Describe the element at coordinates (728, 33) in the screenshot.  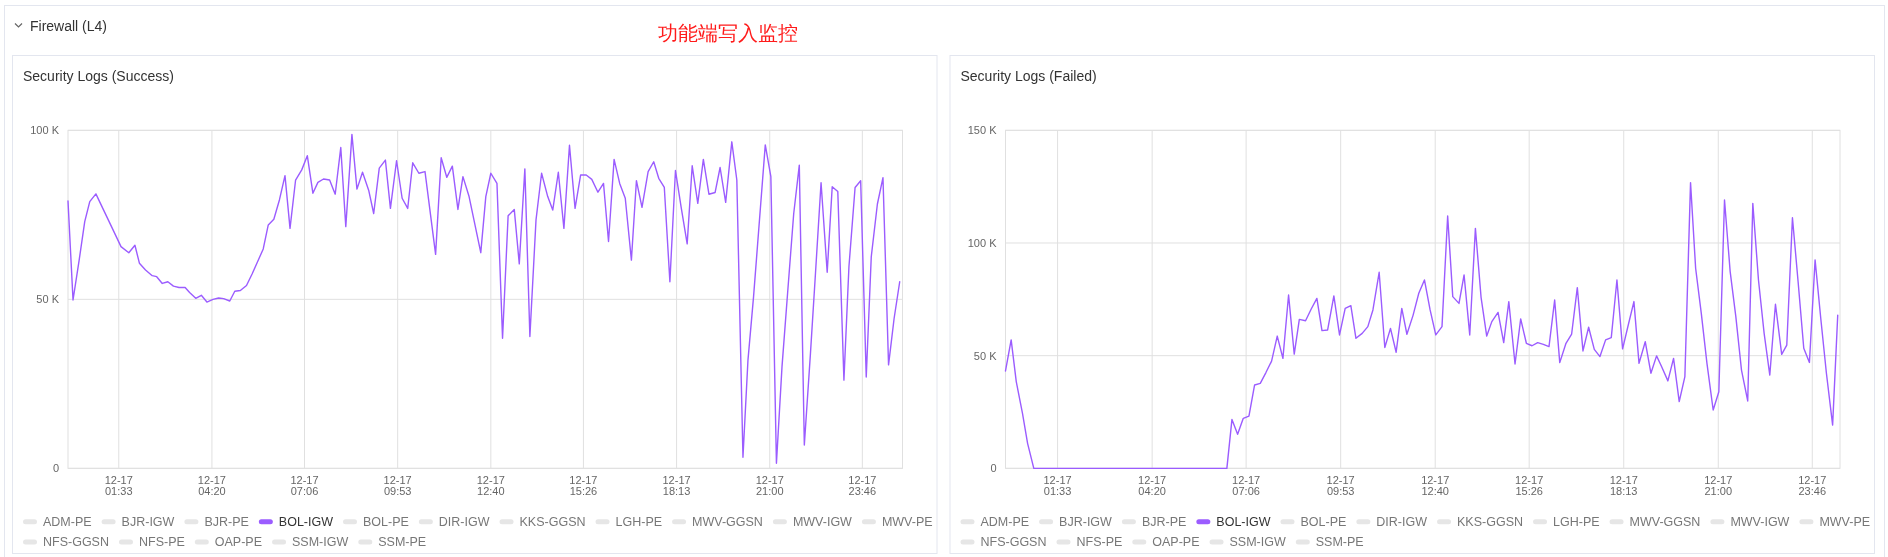
I see `text: 功能端写入监控` at that location.